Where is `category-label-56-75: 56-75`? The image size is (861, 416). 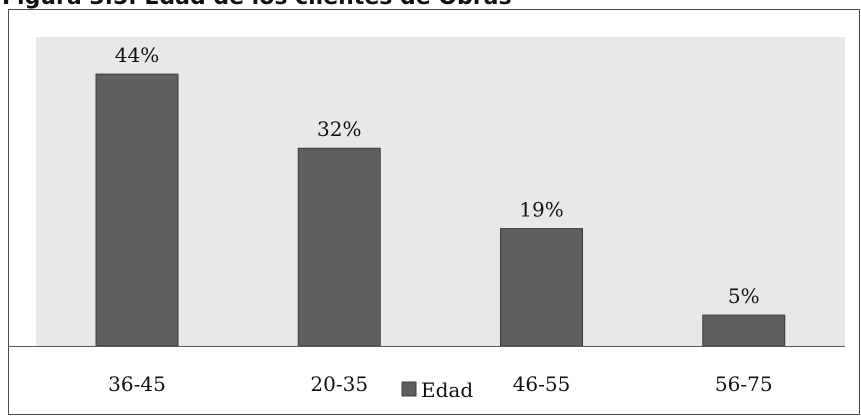
category-label-56-75: 56-75 is located at coordinates (744, 384).